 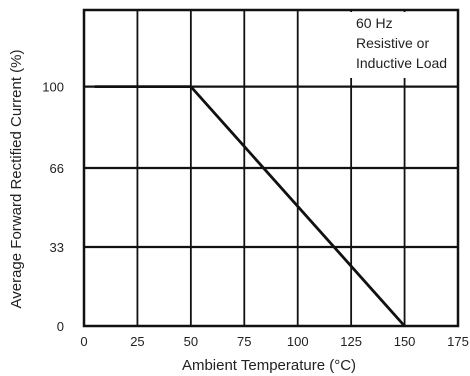 I want to click on annotation-line-1: 60 Hz, so click(x=374, y=23).